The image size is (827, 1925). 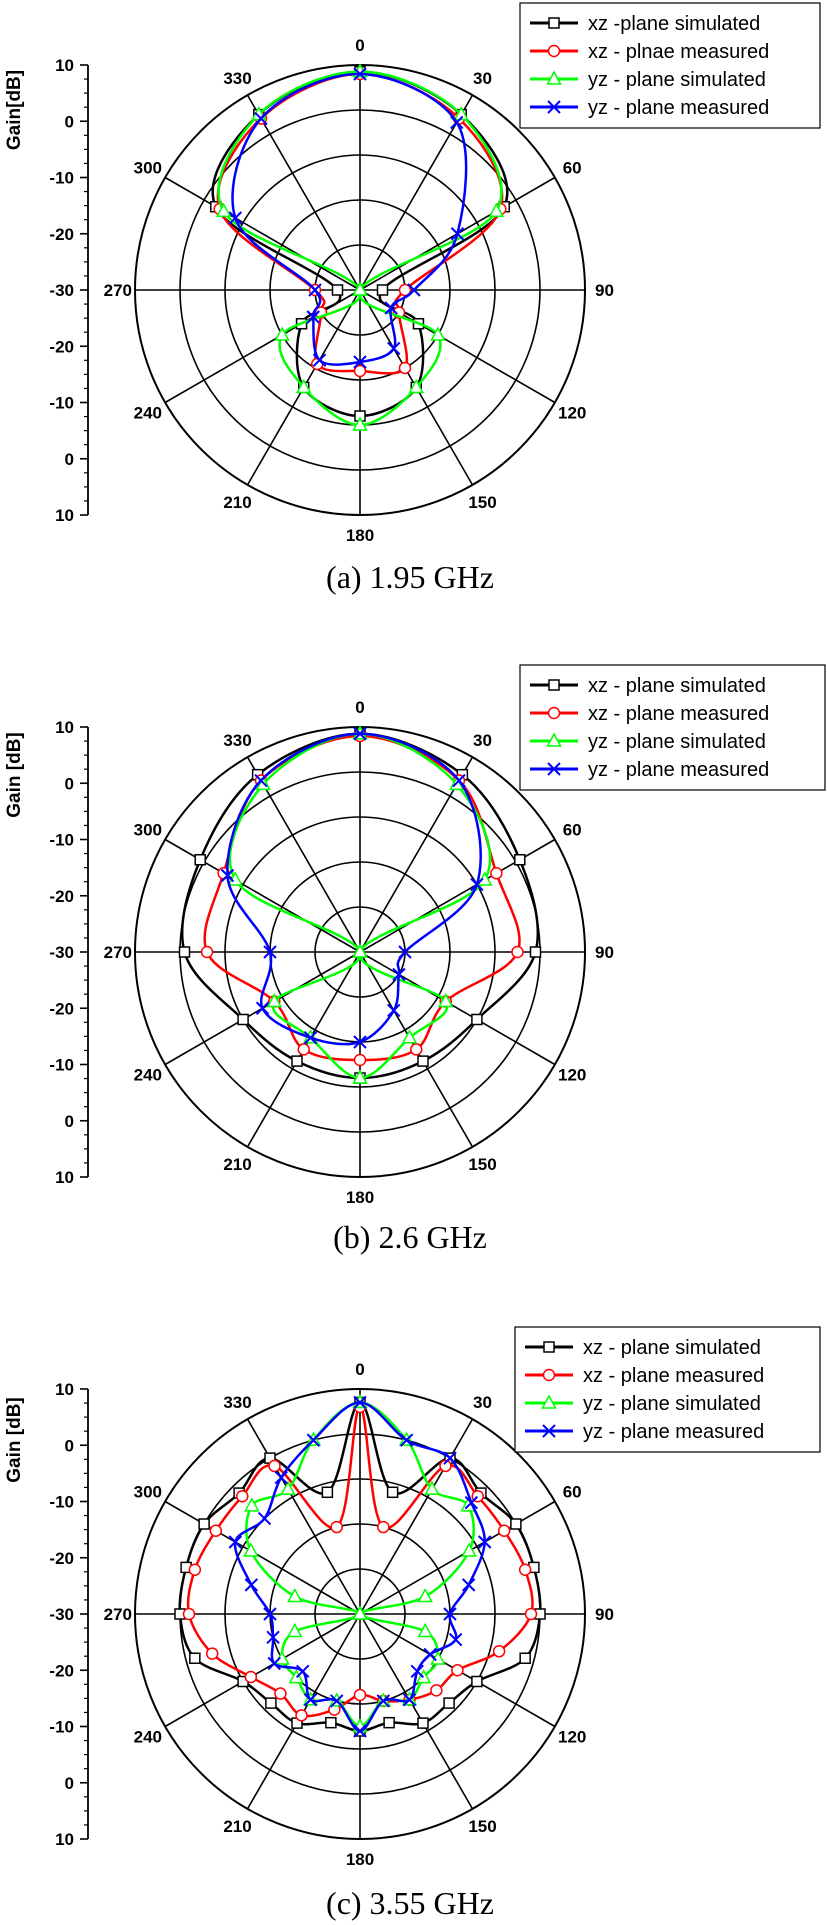 I want to click on angle-label-270: 270, so click(x=118, y=290).